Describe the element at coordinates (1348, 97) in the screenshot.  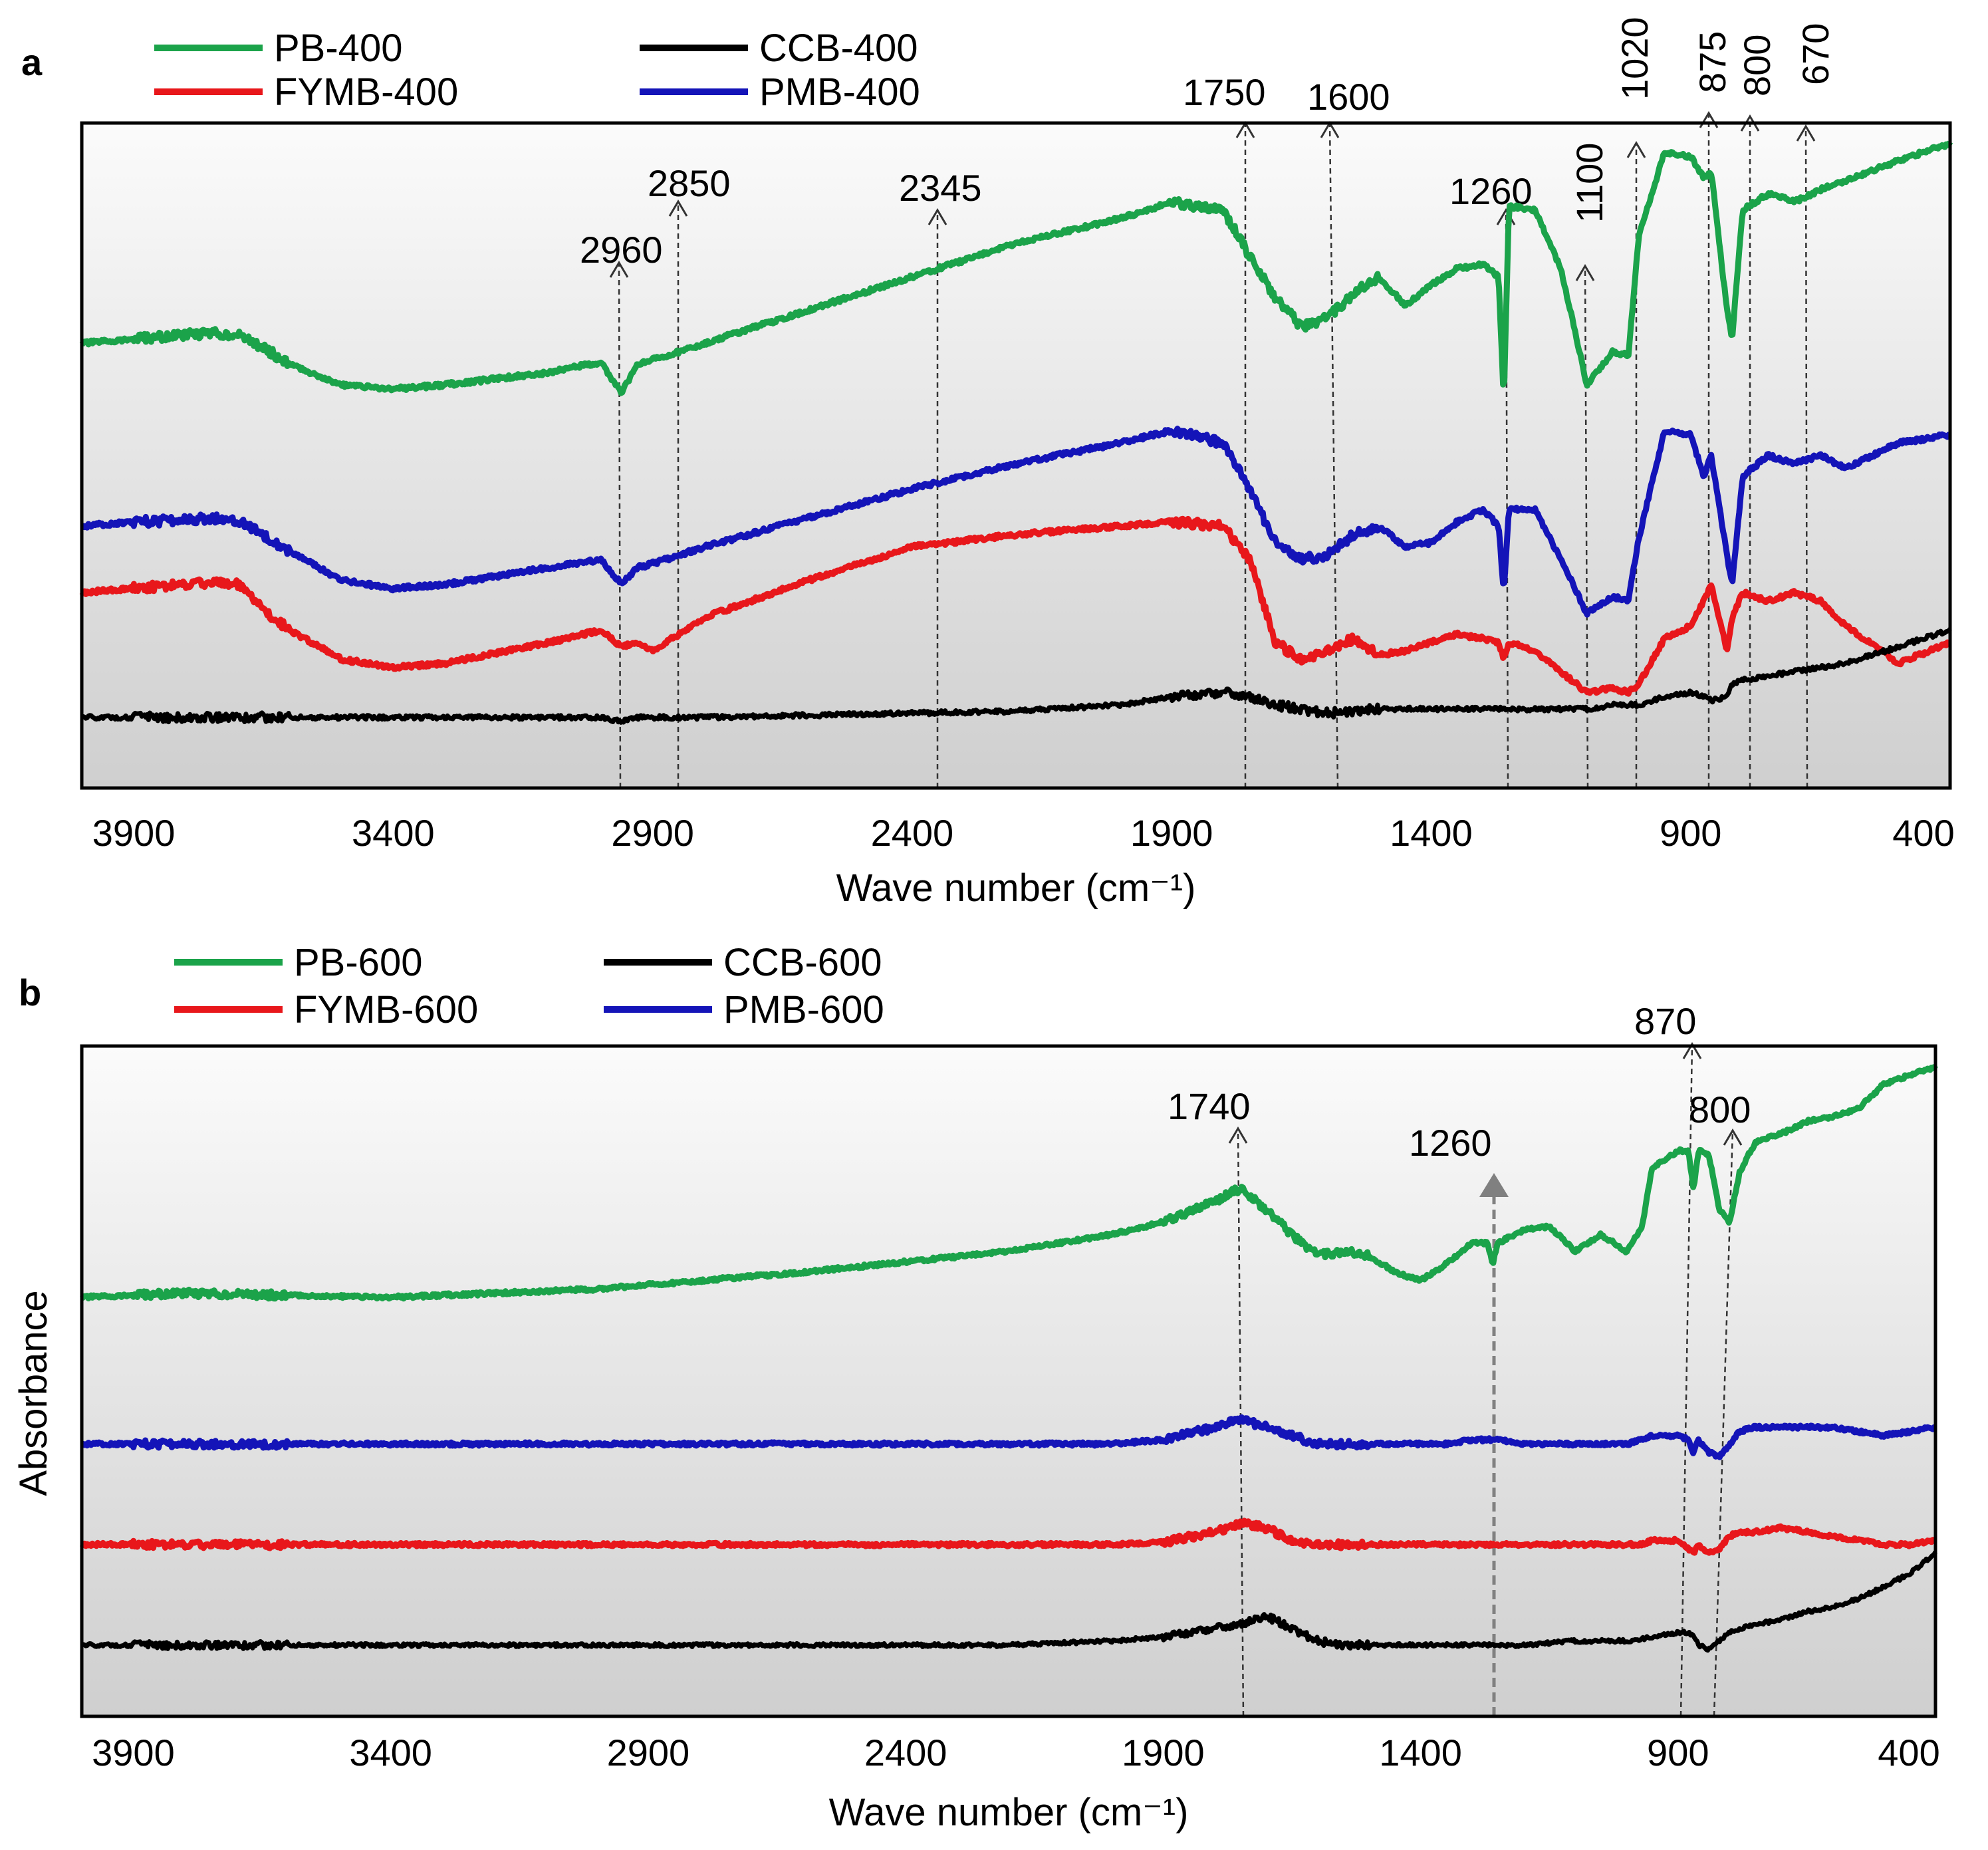
I see `peak-label: 1600` at that location.